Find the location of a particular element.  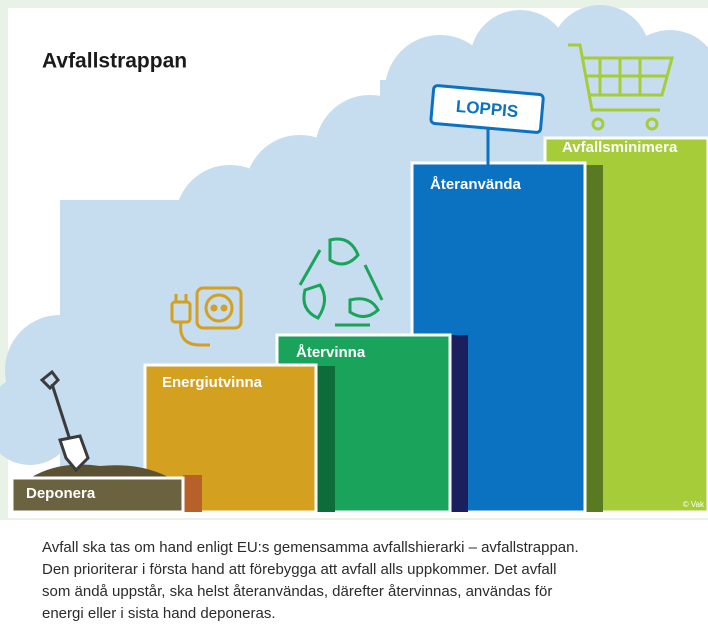

loppis-sign: LOPPIS is located at coordinates (487, 124).